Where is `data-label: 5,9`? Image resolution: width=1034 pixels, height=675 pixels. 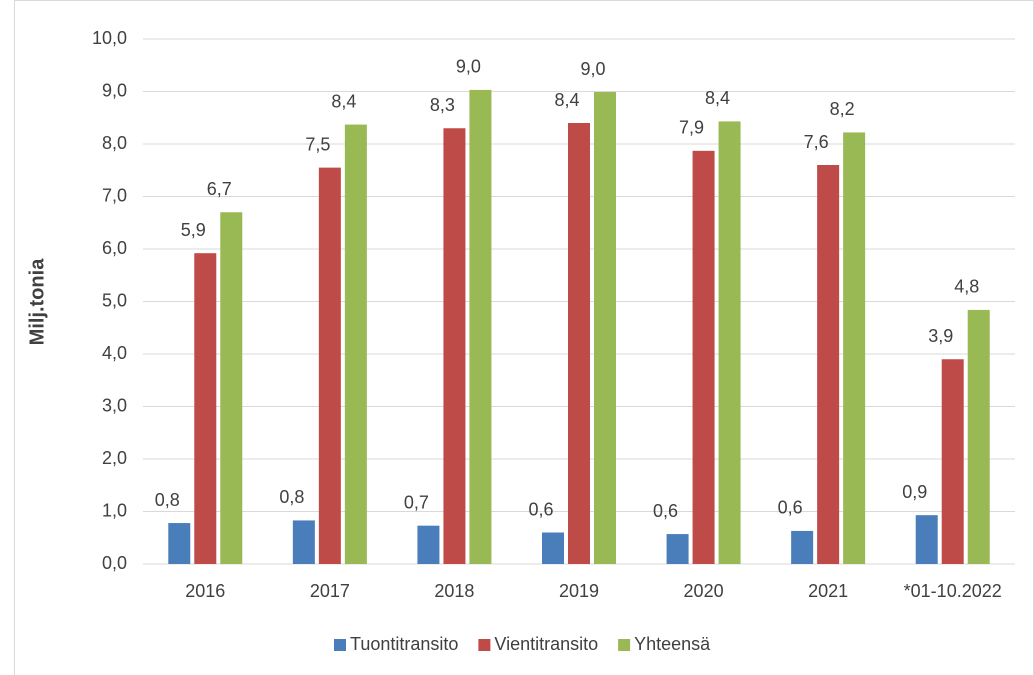 data-label: 5,9 is located at coordinates (193, 230).